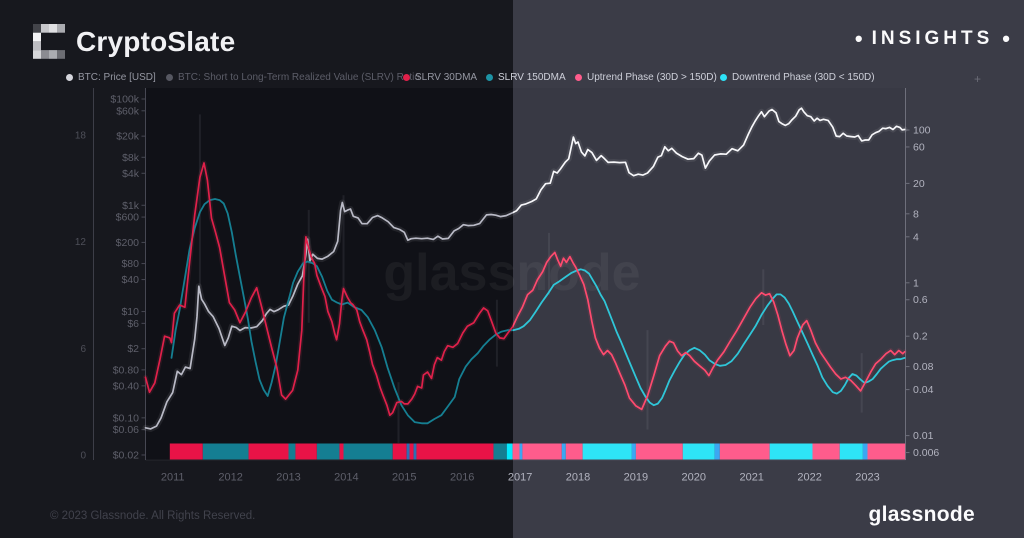 The height and width of the screenshot is (538, 1024). Describe the element at coordinates (130, 312) in the screenshot. I see `price-axis-tick-label: $10` at that location.